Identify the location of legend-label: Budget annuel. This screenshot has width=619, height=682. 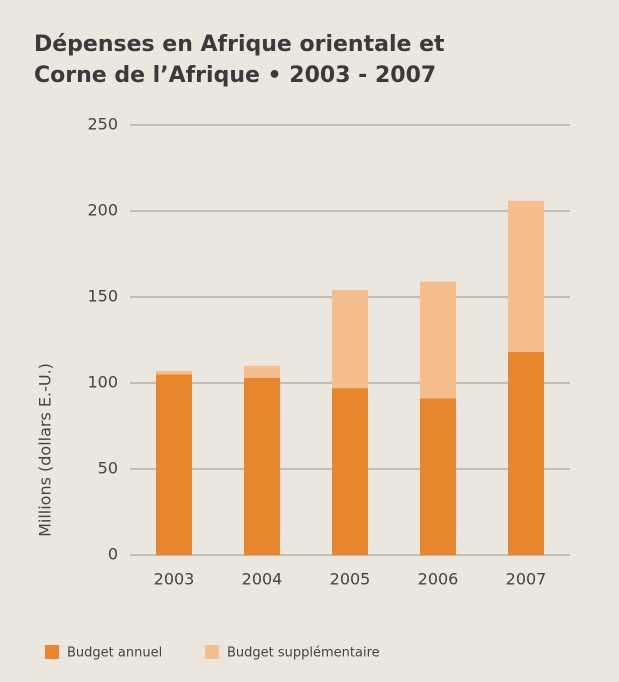
(114, 653).